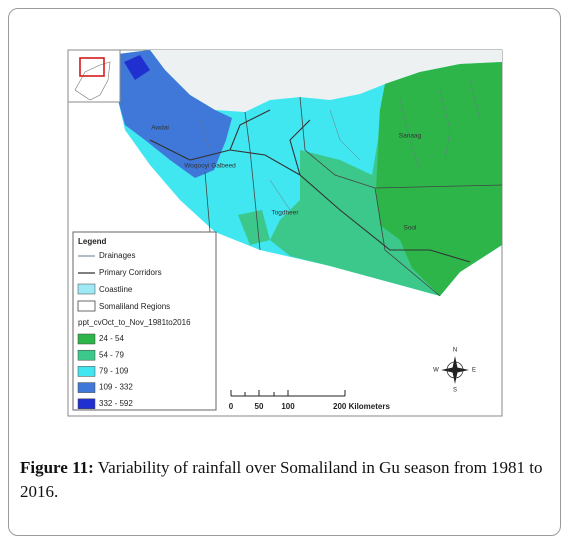  Describe the element at coordinates (288, 393) in the screenshot. I see `scale-bar` at that location.